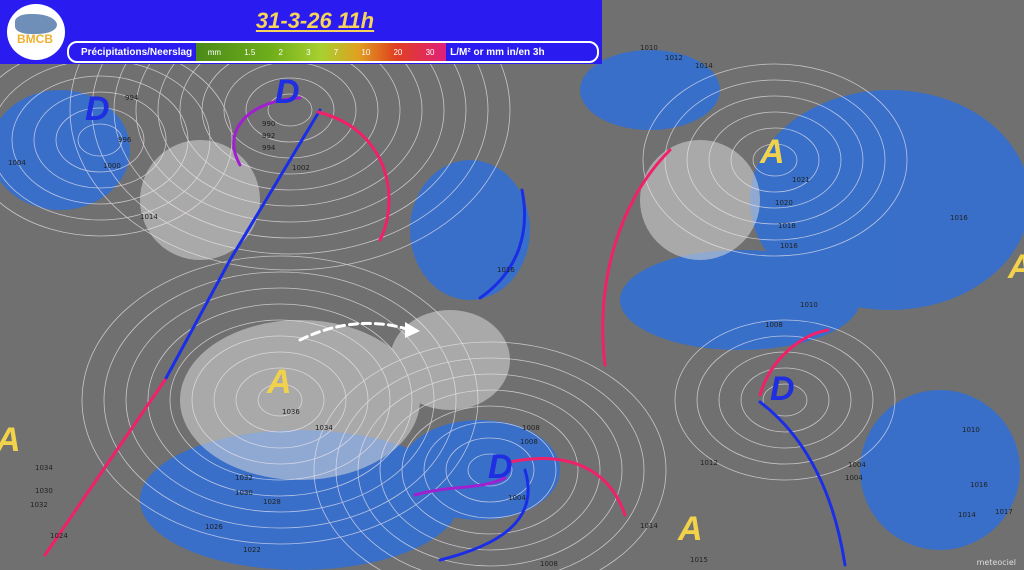 The height and width of the screenshot is (570, 1024). Describe the element at coordinates (36, 32) in the screenshot. I see `bmcb-logo: BMCB` at that location.